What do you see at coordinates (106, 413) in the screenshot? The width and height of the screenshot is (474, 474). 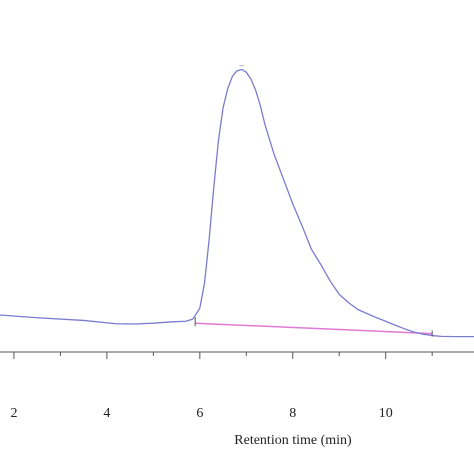 I see `x-tick-label: 4` at bounding box center [106, 413].